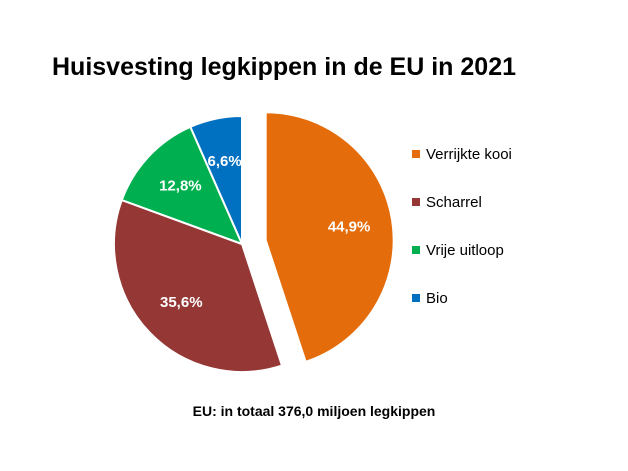 The width and height of the screenshot is (628, 471). I want to click on legend-item: Verrijkte kooi, so click(462, 154).